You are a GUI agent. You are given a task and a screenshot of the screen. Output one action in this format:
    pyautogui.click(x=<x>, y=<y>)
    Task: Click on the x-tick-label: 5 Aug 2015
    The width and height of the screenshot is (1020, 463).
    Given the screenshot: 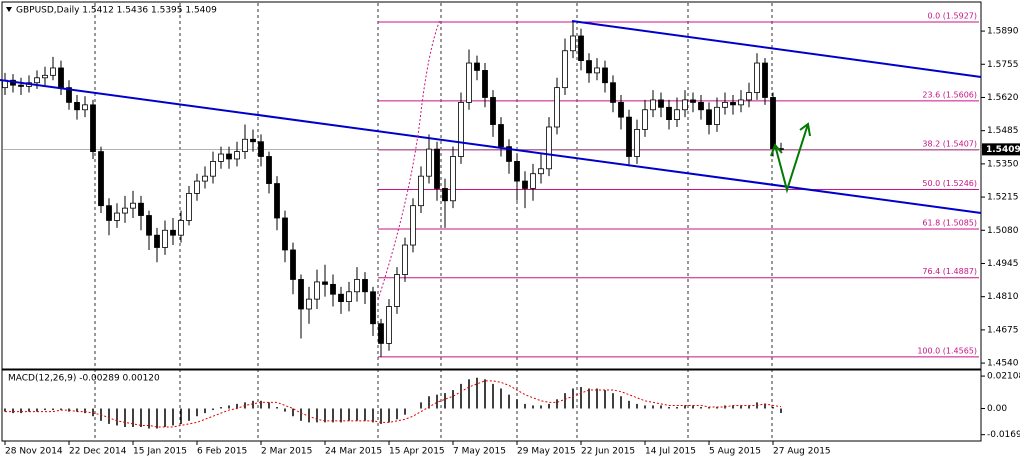 What is the action you would take?
    pyautogui.click(x=735, y=452)
    